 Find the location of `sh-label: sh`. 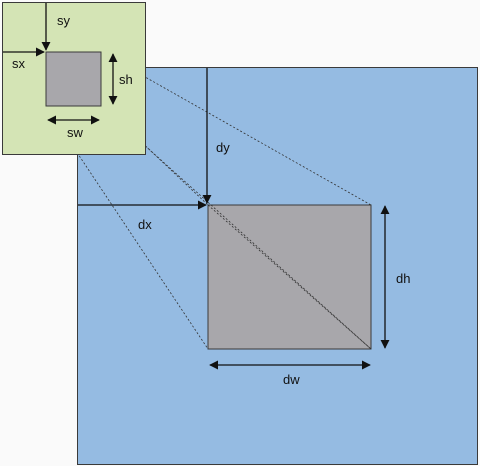

sh-label: sh is located at coordinates (126, 79).